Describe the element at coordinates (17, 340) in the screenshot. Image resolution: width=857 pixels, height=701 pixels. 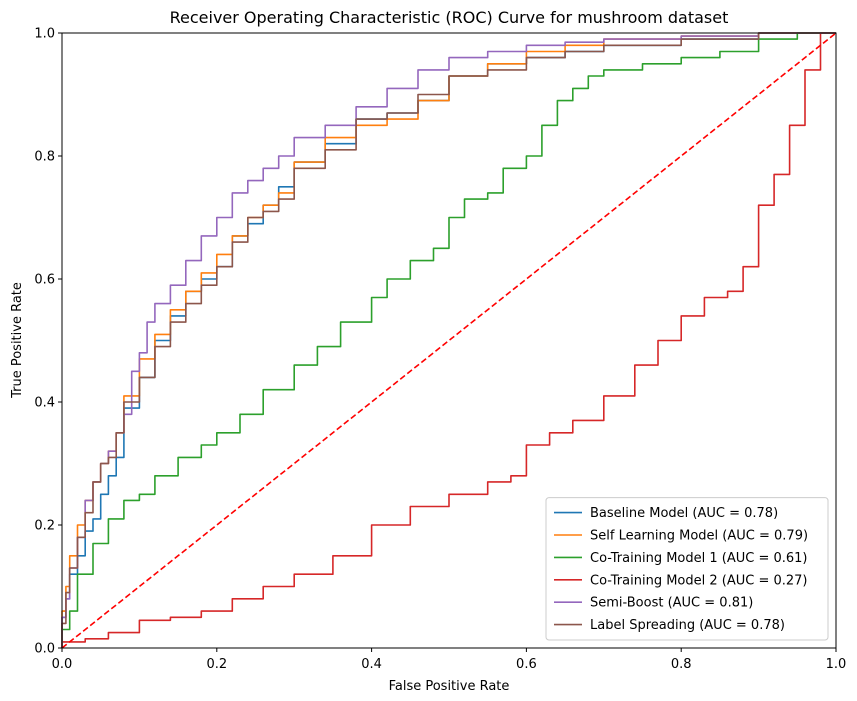
I see `y-axis-label: True Positive Rate` at that location.